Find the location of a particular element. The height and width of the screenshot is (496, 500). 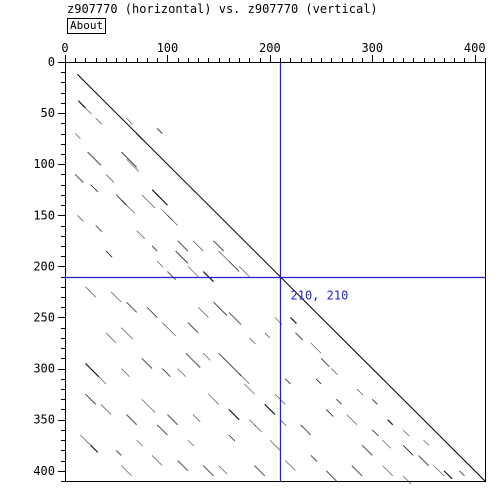

y-tick-label: 0 is located at coordinates (51, 62).